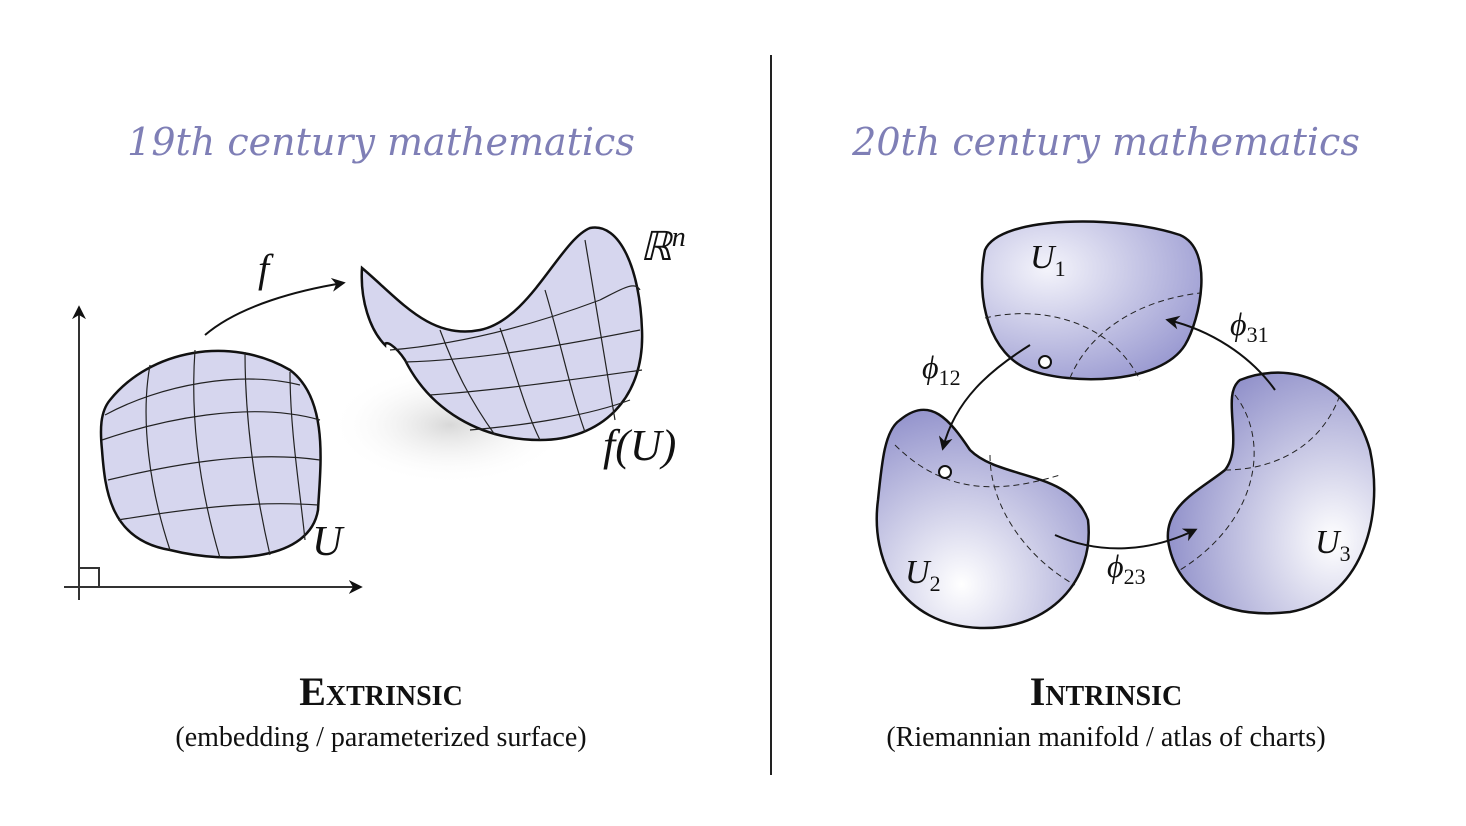  I want to click on domain-label: U, so click(328, 542).